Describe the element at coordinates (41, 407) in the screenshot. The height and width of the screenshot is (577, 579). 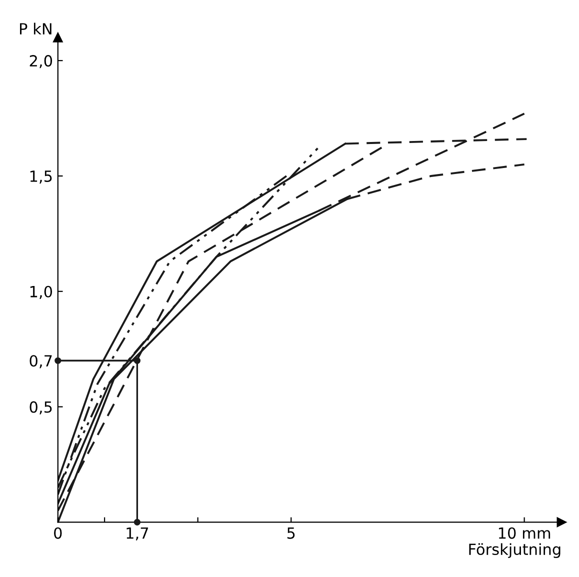
I see `y-tick-label: 0,5` at that location.